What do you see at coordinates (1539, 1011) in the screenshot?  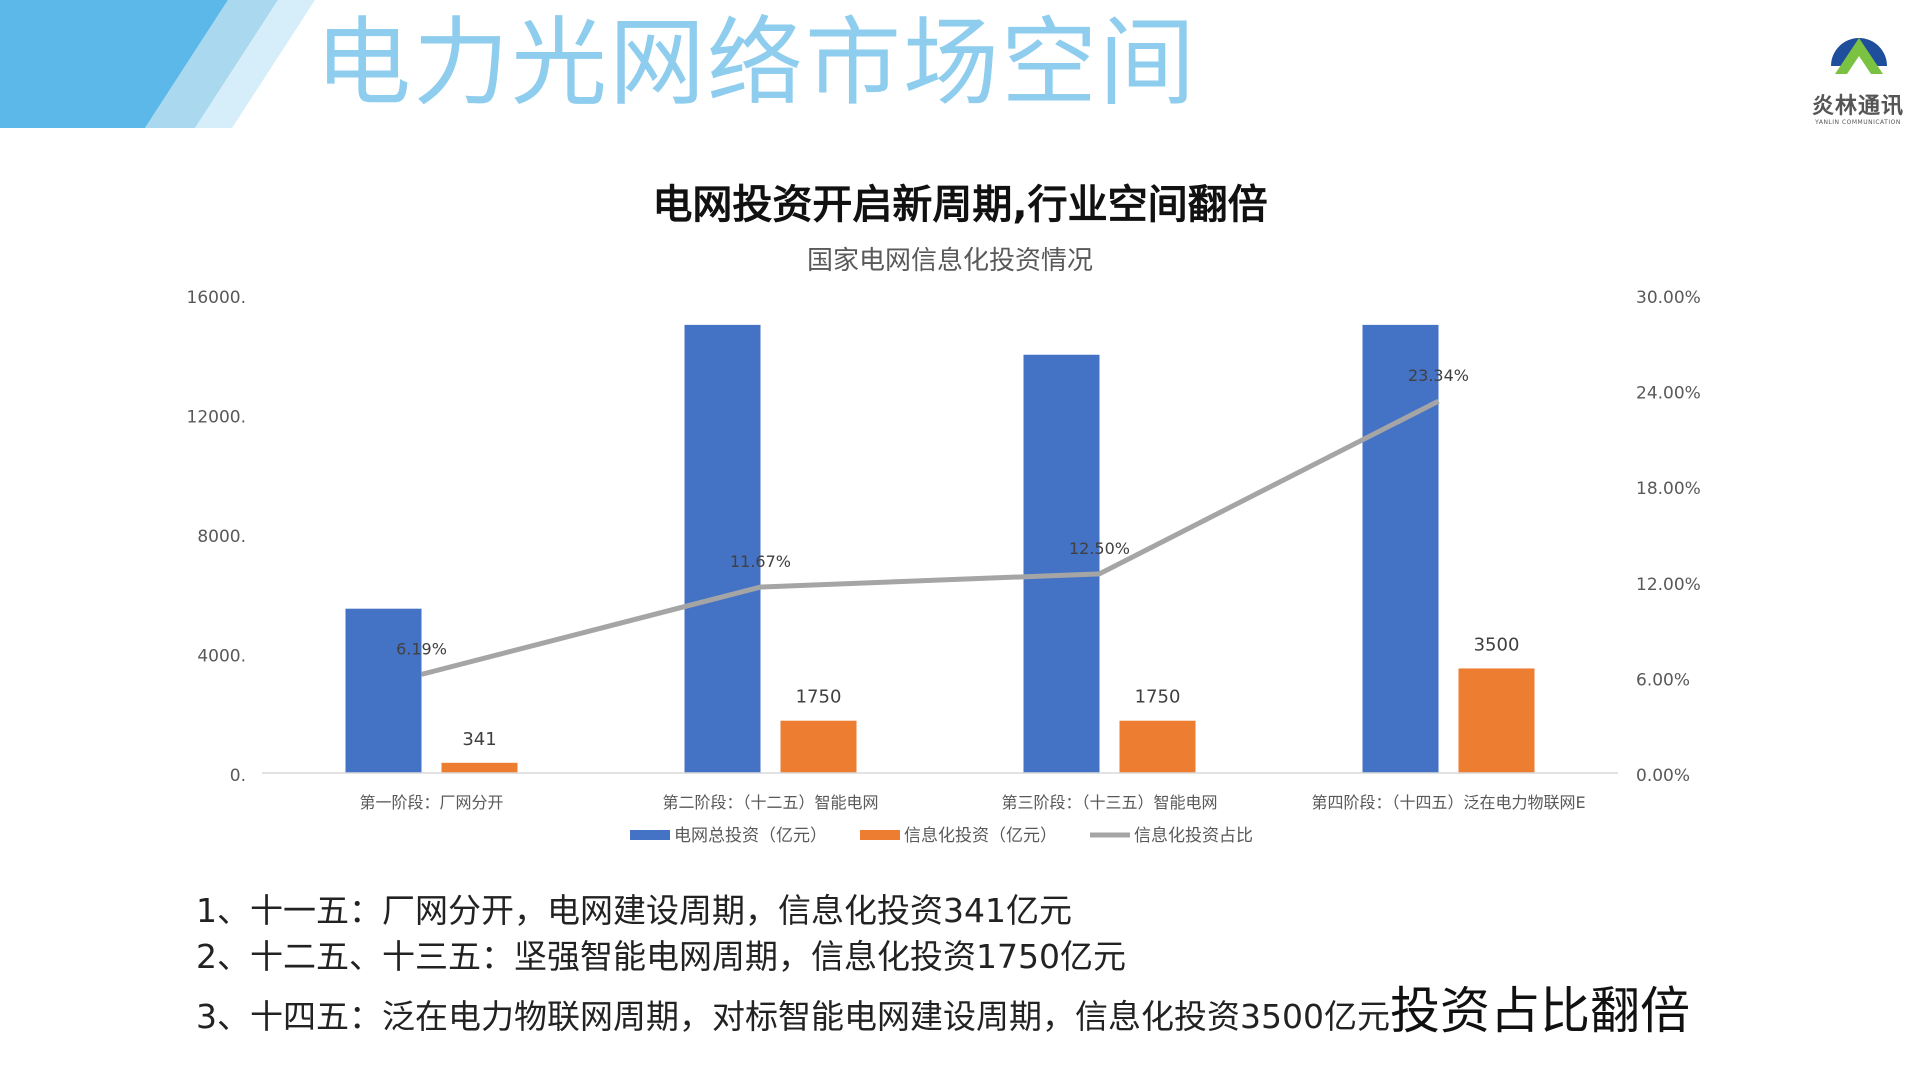 I see `note-emphasis: 投资占比翻倍` at bounding box center [1539, 1011].